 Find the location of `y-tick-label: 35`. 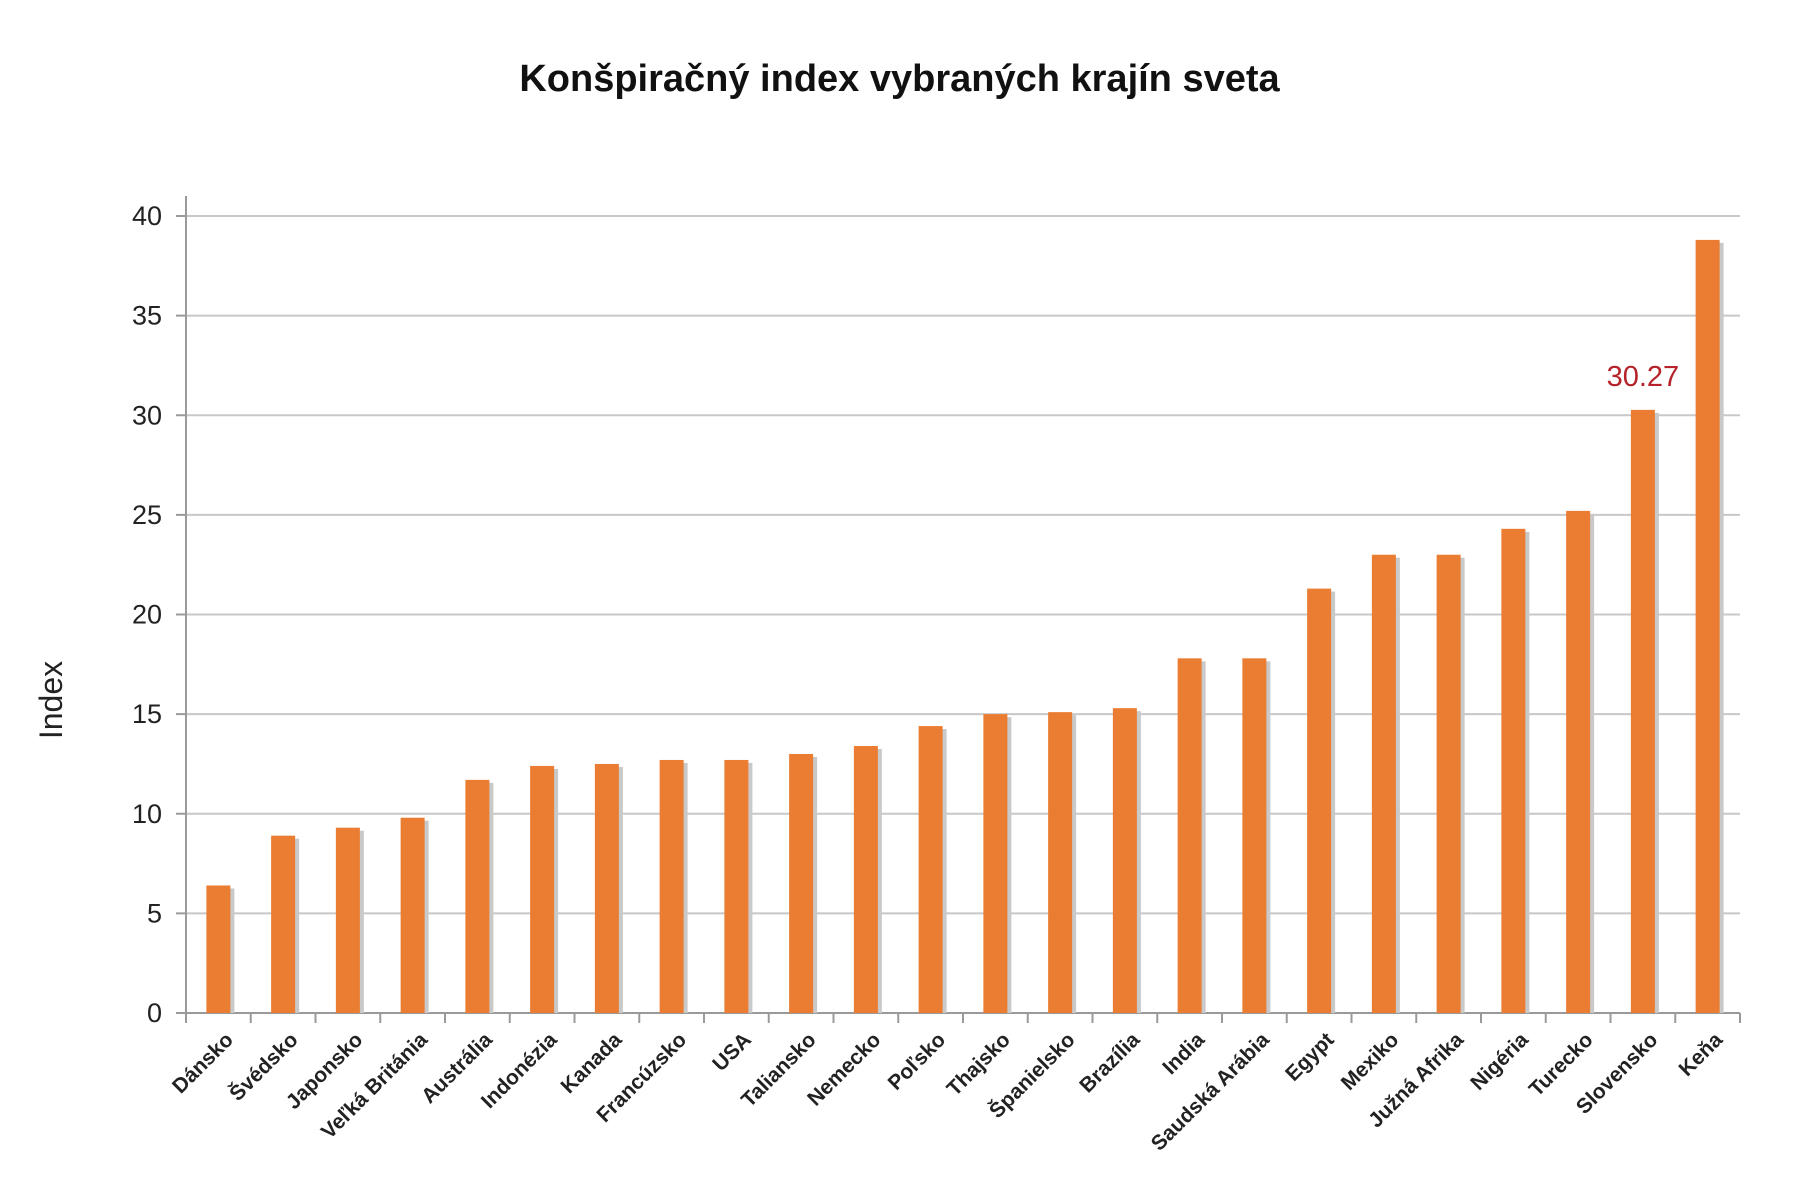

y-tick-label: 35 is located at coordinates (147, 316).